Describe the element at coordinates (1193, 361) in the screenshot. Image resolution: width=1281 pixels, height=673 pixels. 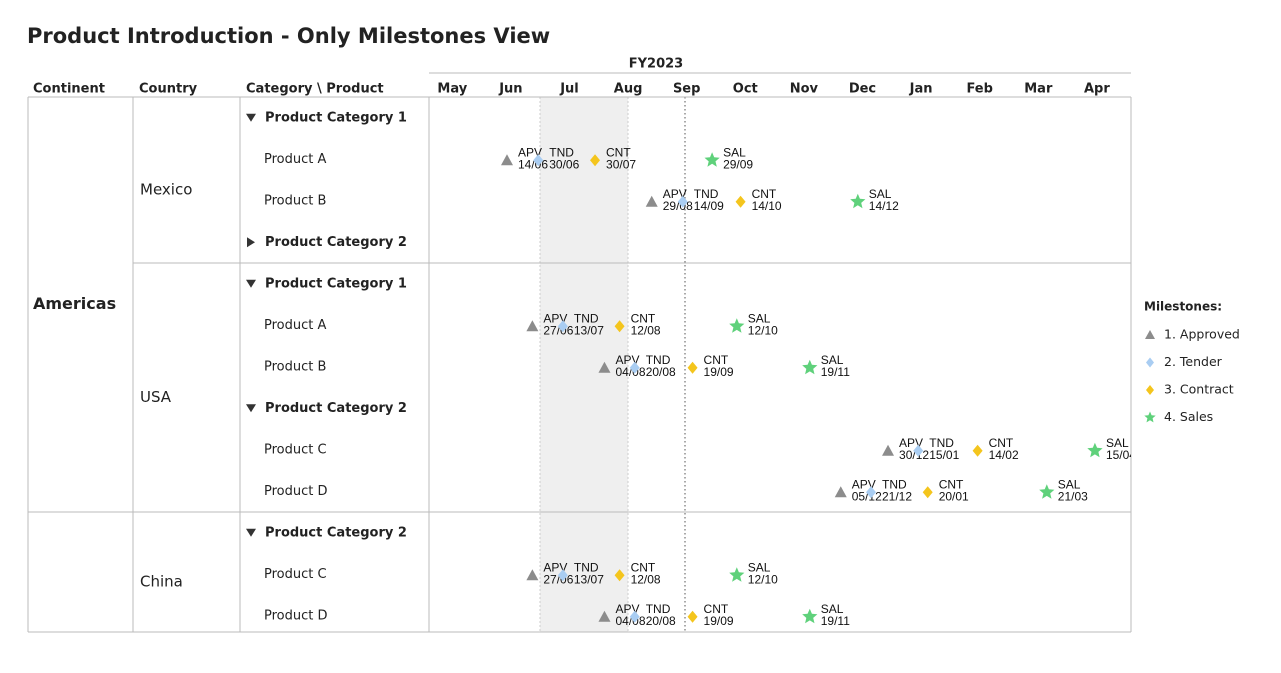
I see `legend-label: 2. Tender` at that location.